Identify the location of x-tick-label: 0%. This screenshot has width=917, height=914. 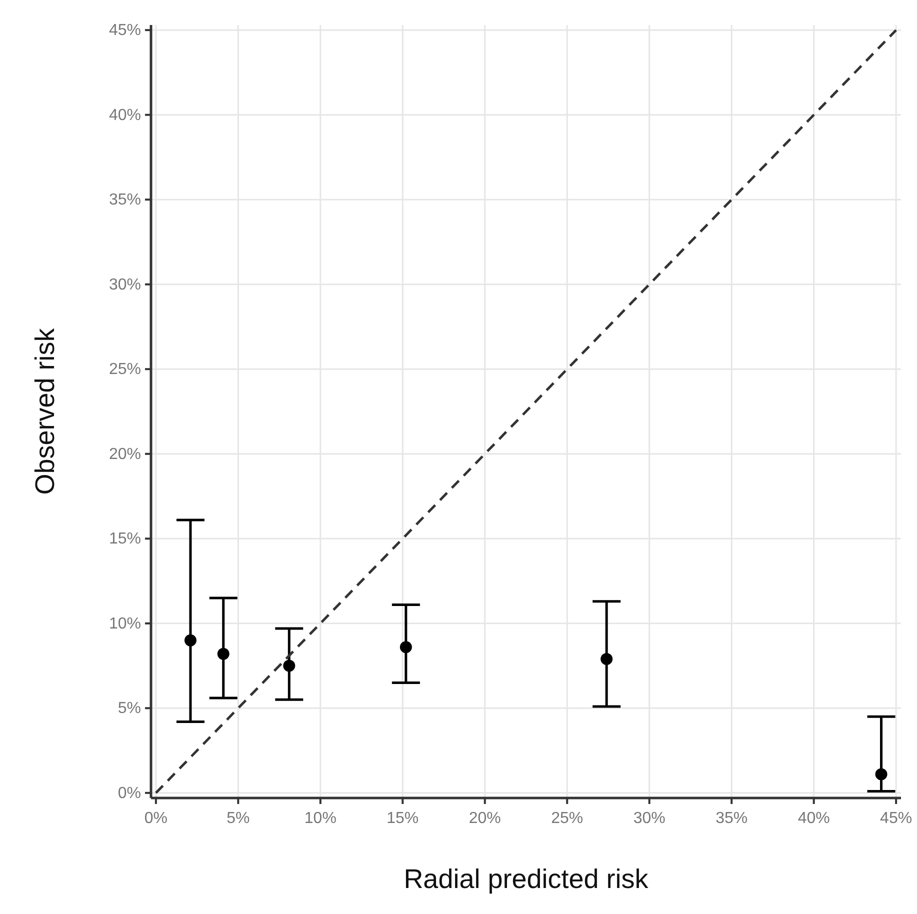
(156, 818).